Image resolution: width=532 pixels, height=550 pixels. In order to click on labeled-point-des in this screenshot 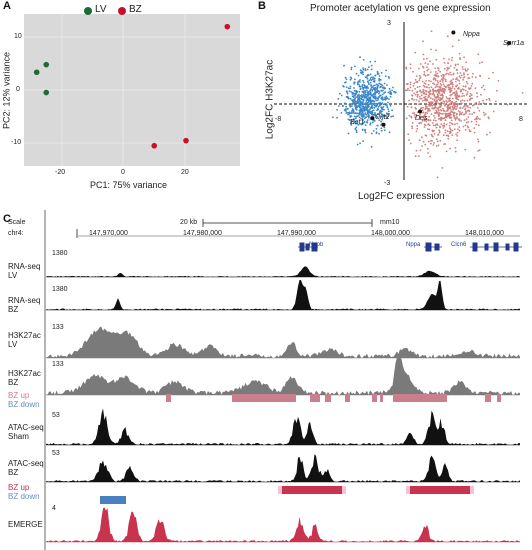, I will do `click(420, 111)`.